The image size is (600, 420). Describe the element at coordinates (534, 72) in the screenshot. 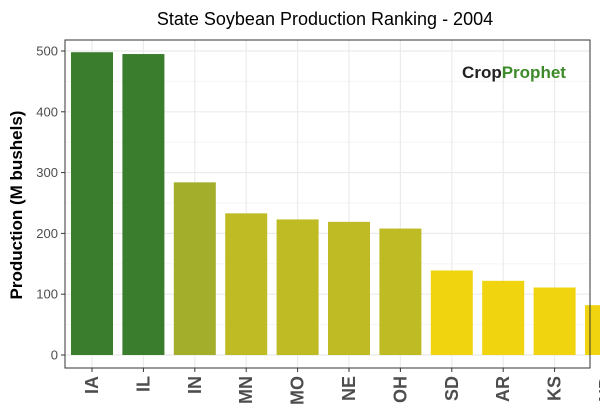

I see `logo-text-prophet: Prophet` at that location.